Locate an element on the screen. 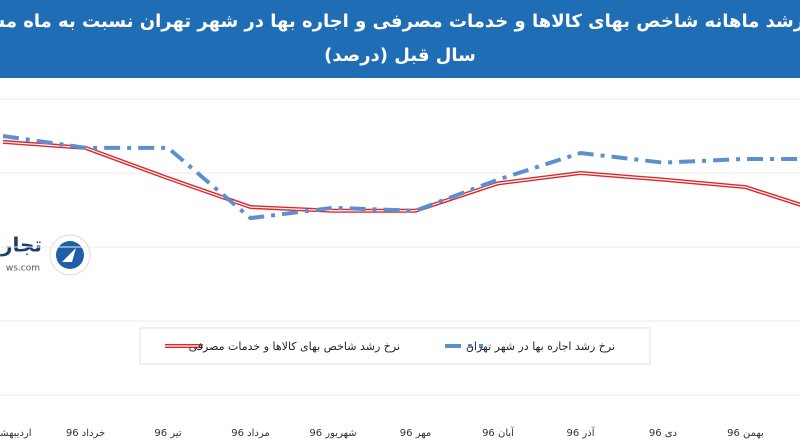  x-tick-label: بهمن 96 is located at coordinates (745, 433).